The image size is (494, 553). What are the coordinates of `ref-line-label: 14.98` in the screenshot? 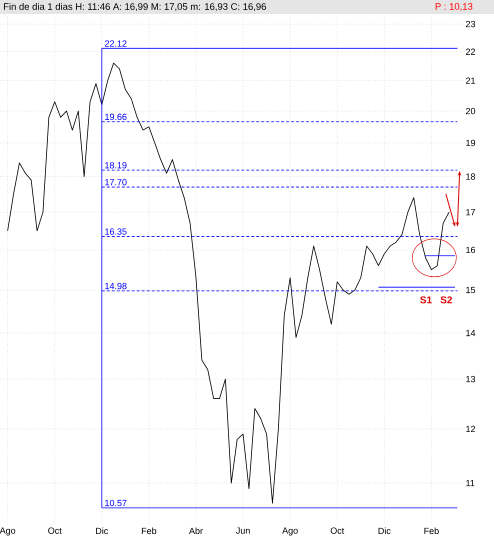 It's located at (116, 286).